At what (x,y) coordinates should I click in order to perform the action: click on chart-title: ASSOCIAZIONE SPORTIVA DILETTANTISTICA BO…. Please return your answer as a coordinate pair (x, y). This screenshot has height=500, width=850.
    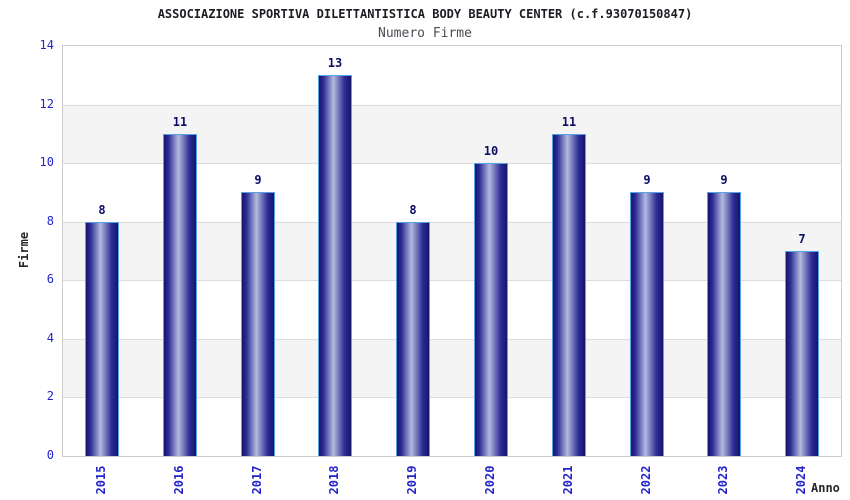
    Looking at the image, I should click on (425, 14).